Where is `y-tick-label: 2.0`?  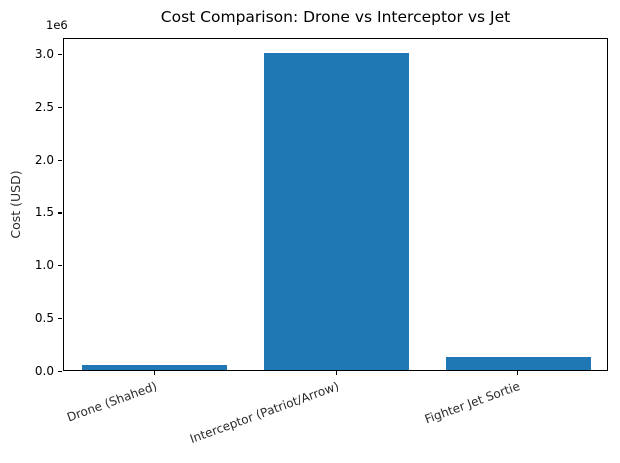 y-tick-label: 2.0 is located at coordinates (44, 159).